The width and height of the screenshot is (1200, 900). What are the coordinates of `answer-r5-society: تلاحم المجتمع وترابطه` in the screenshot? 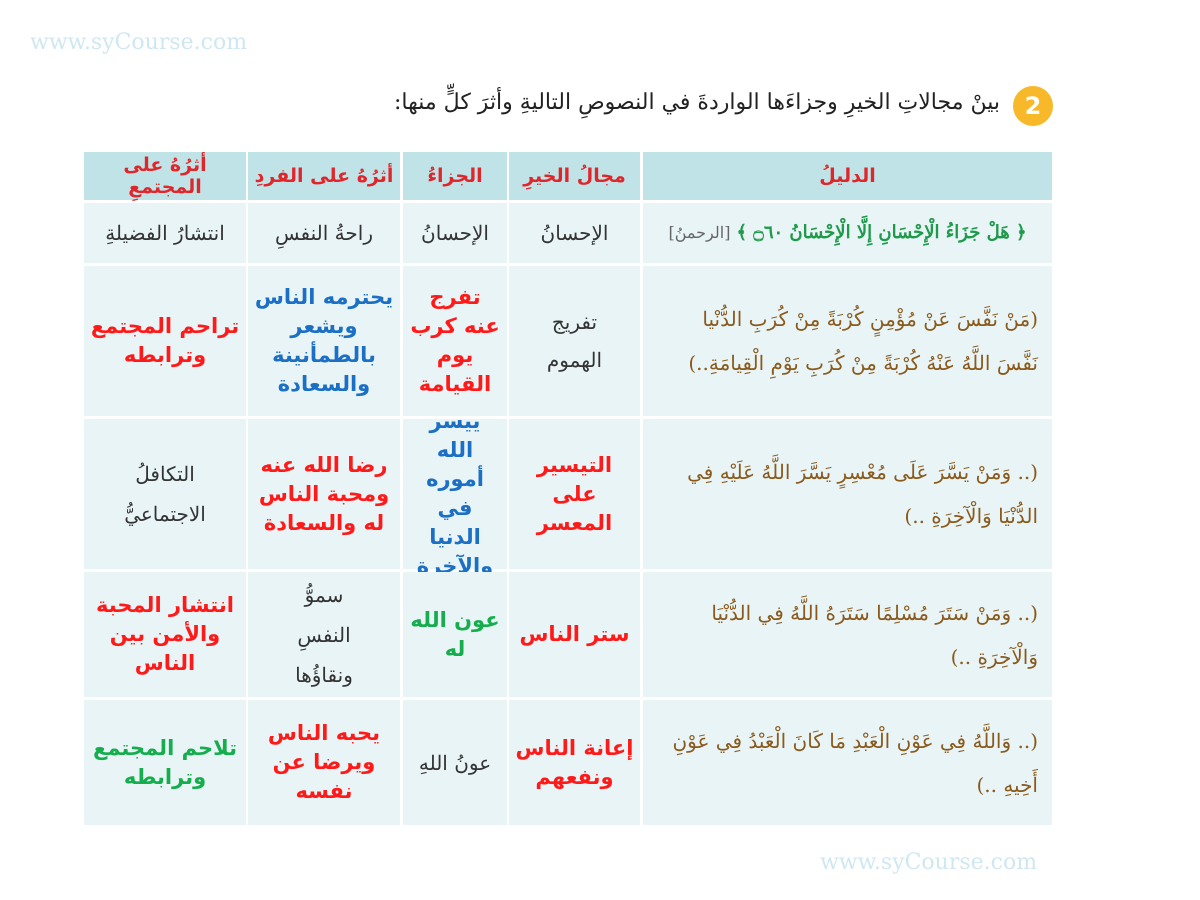 It's located at (165, 762).